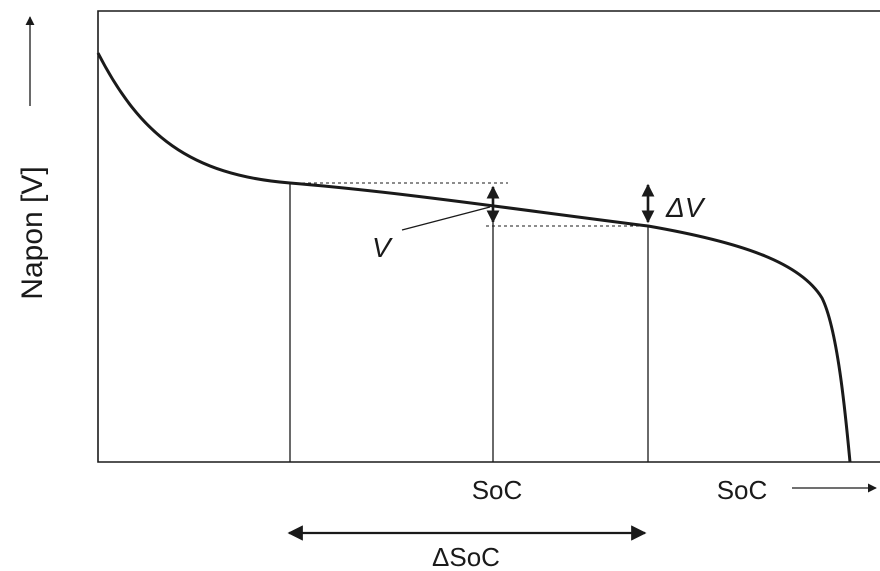 This screenshot has height=571, width=880. What do you see at coordinates (742, 490) in the screenshot?
I see `x-axis-label: SoC` at bounding box center [742, 490].